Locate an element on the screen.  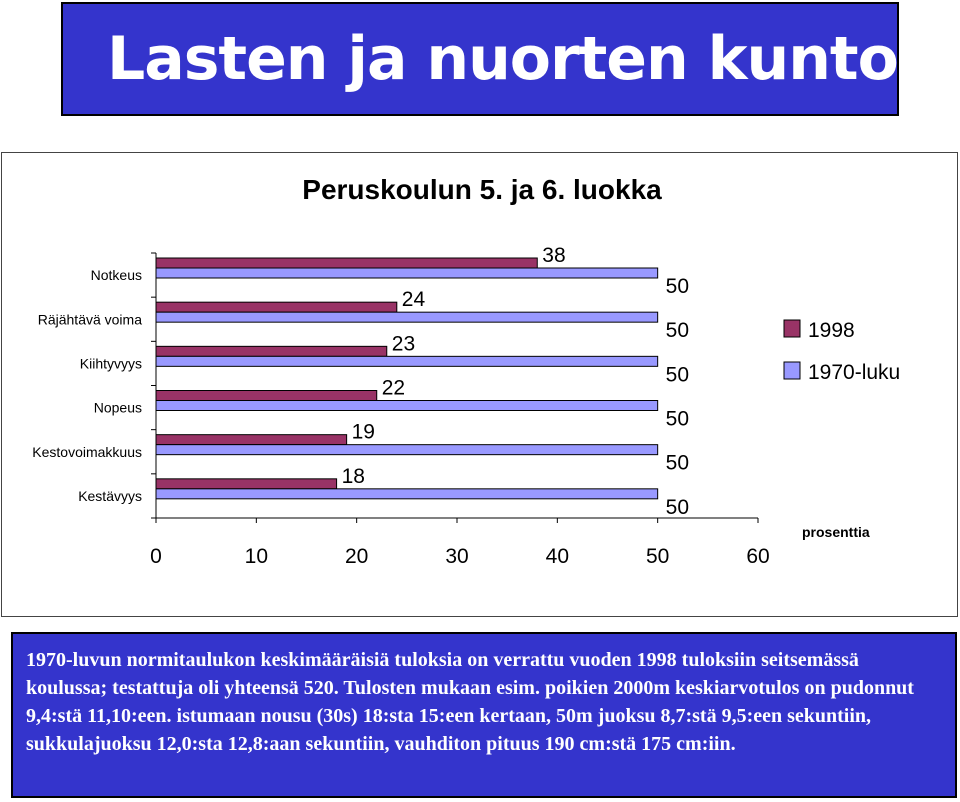
data-label-1998: 24 is located at coordinates (414, 299).